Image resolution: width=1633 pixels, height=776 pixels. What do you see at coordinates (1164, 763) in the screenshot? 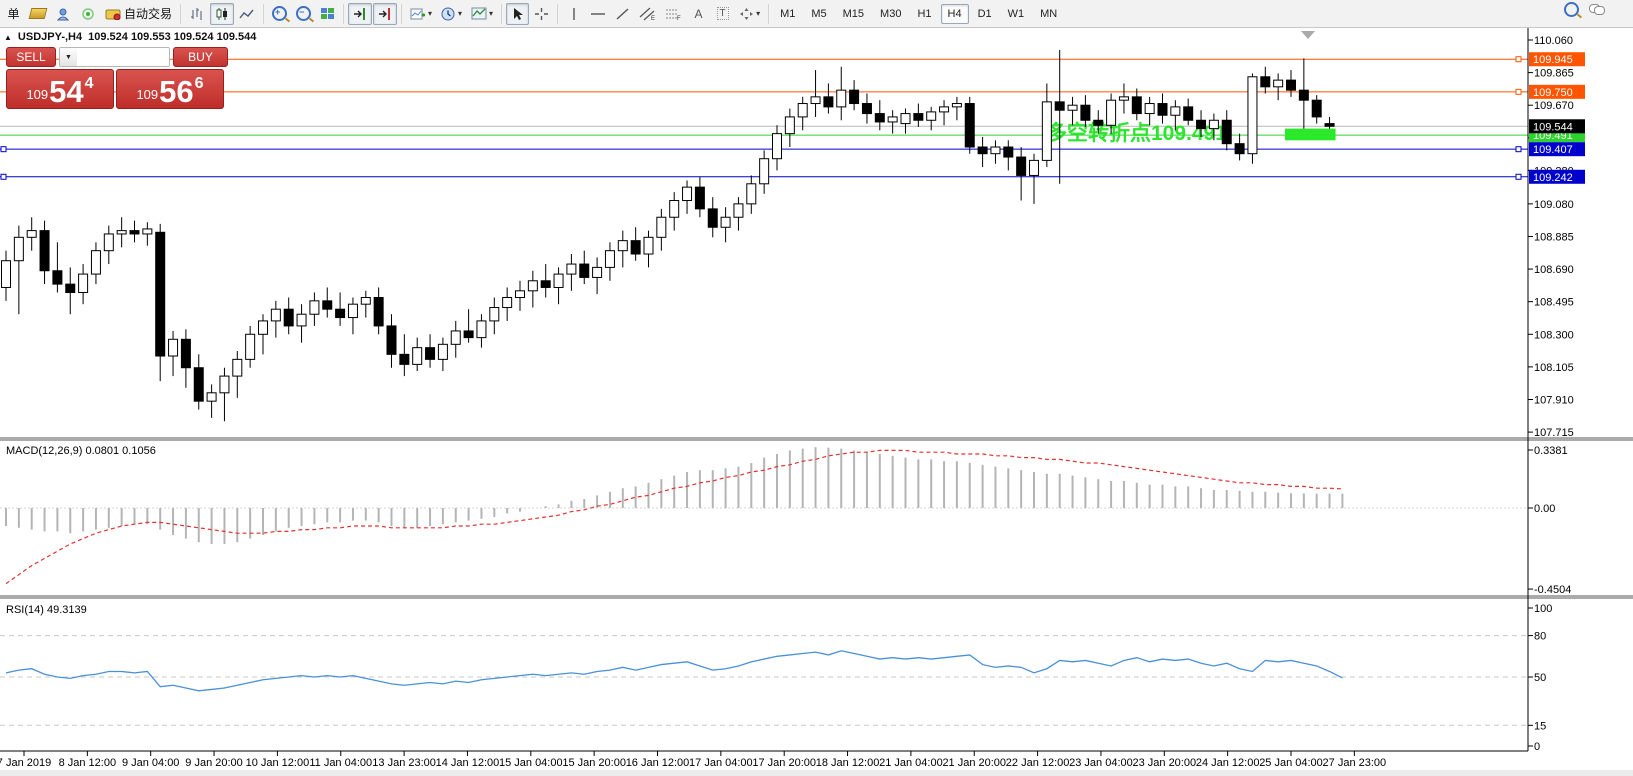
I see `svg-text: 23 Jan 20:00` at bounding box center [1164, 763].